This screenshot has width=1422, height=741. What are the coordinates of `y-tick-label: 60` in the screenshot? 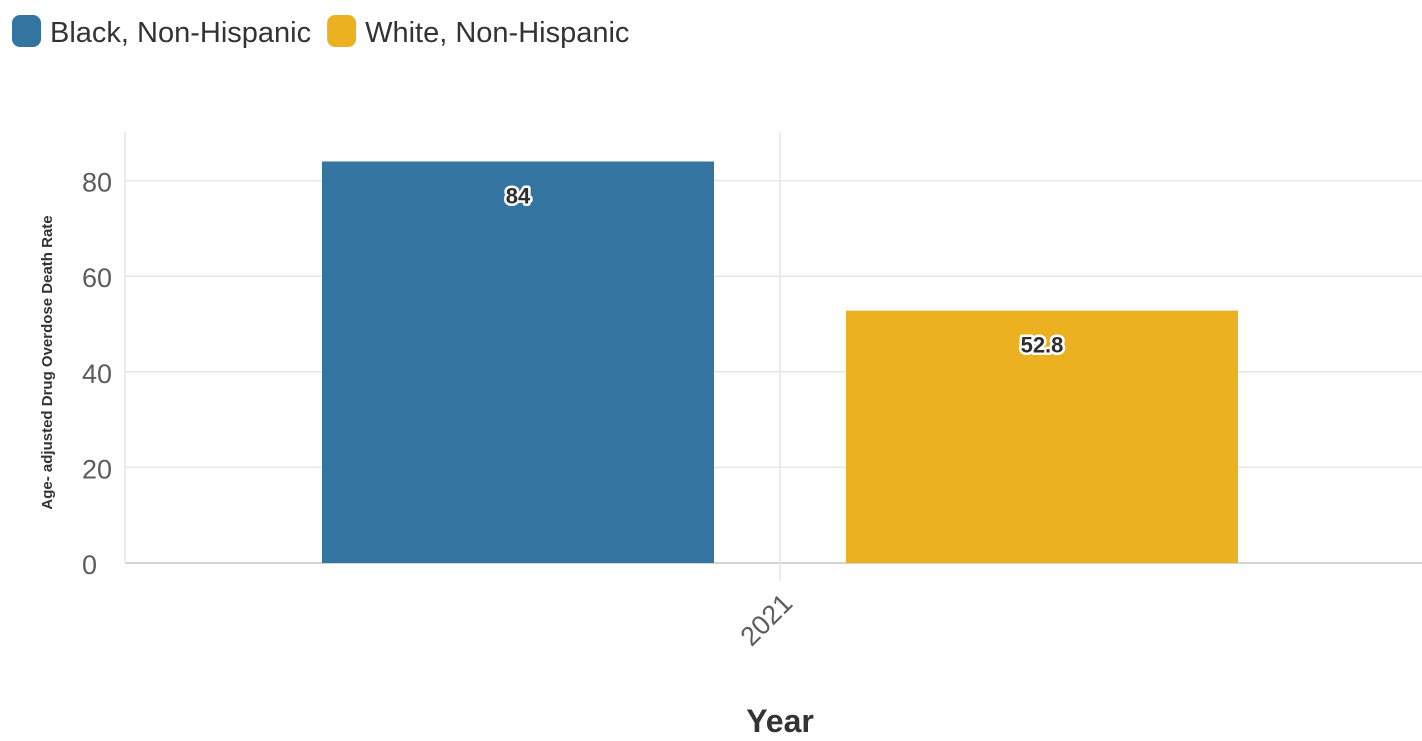 It's located at (97, 278).